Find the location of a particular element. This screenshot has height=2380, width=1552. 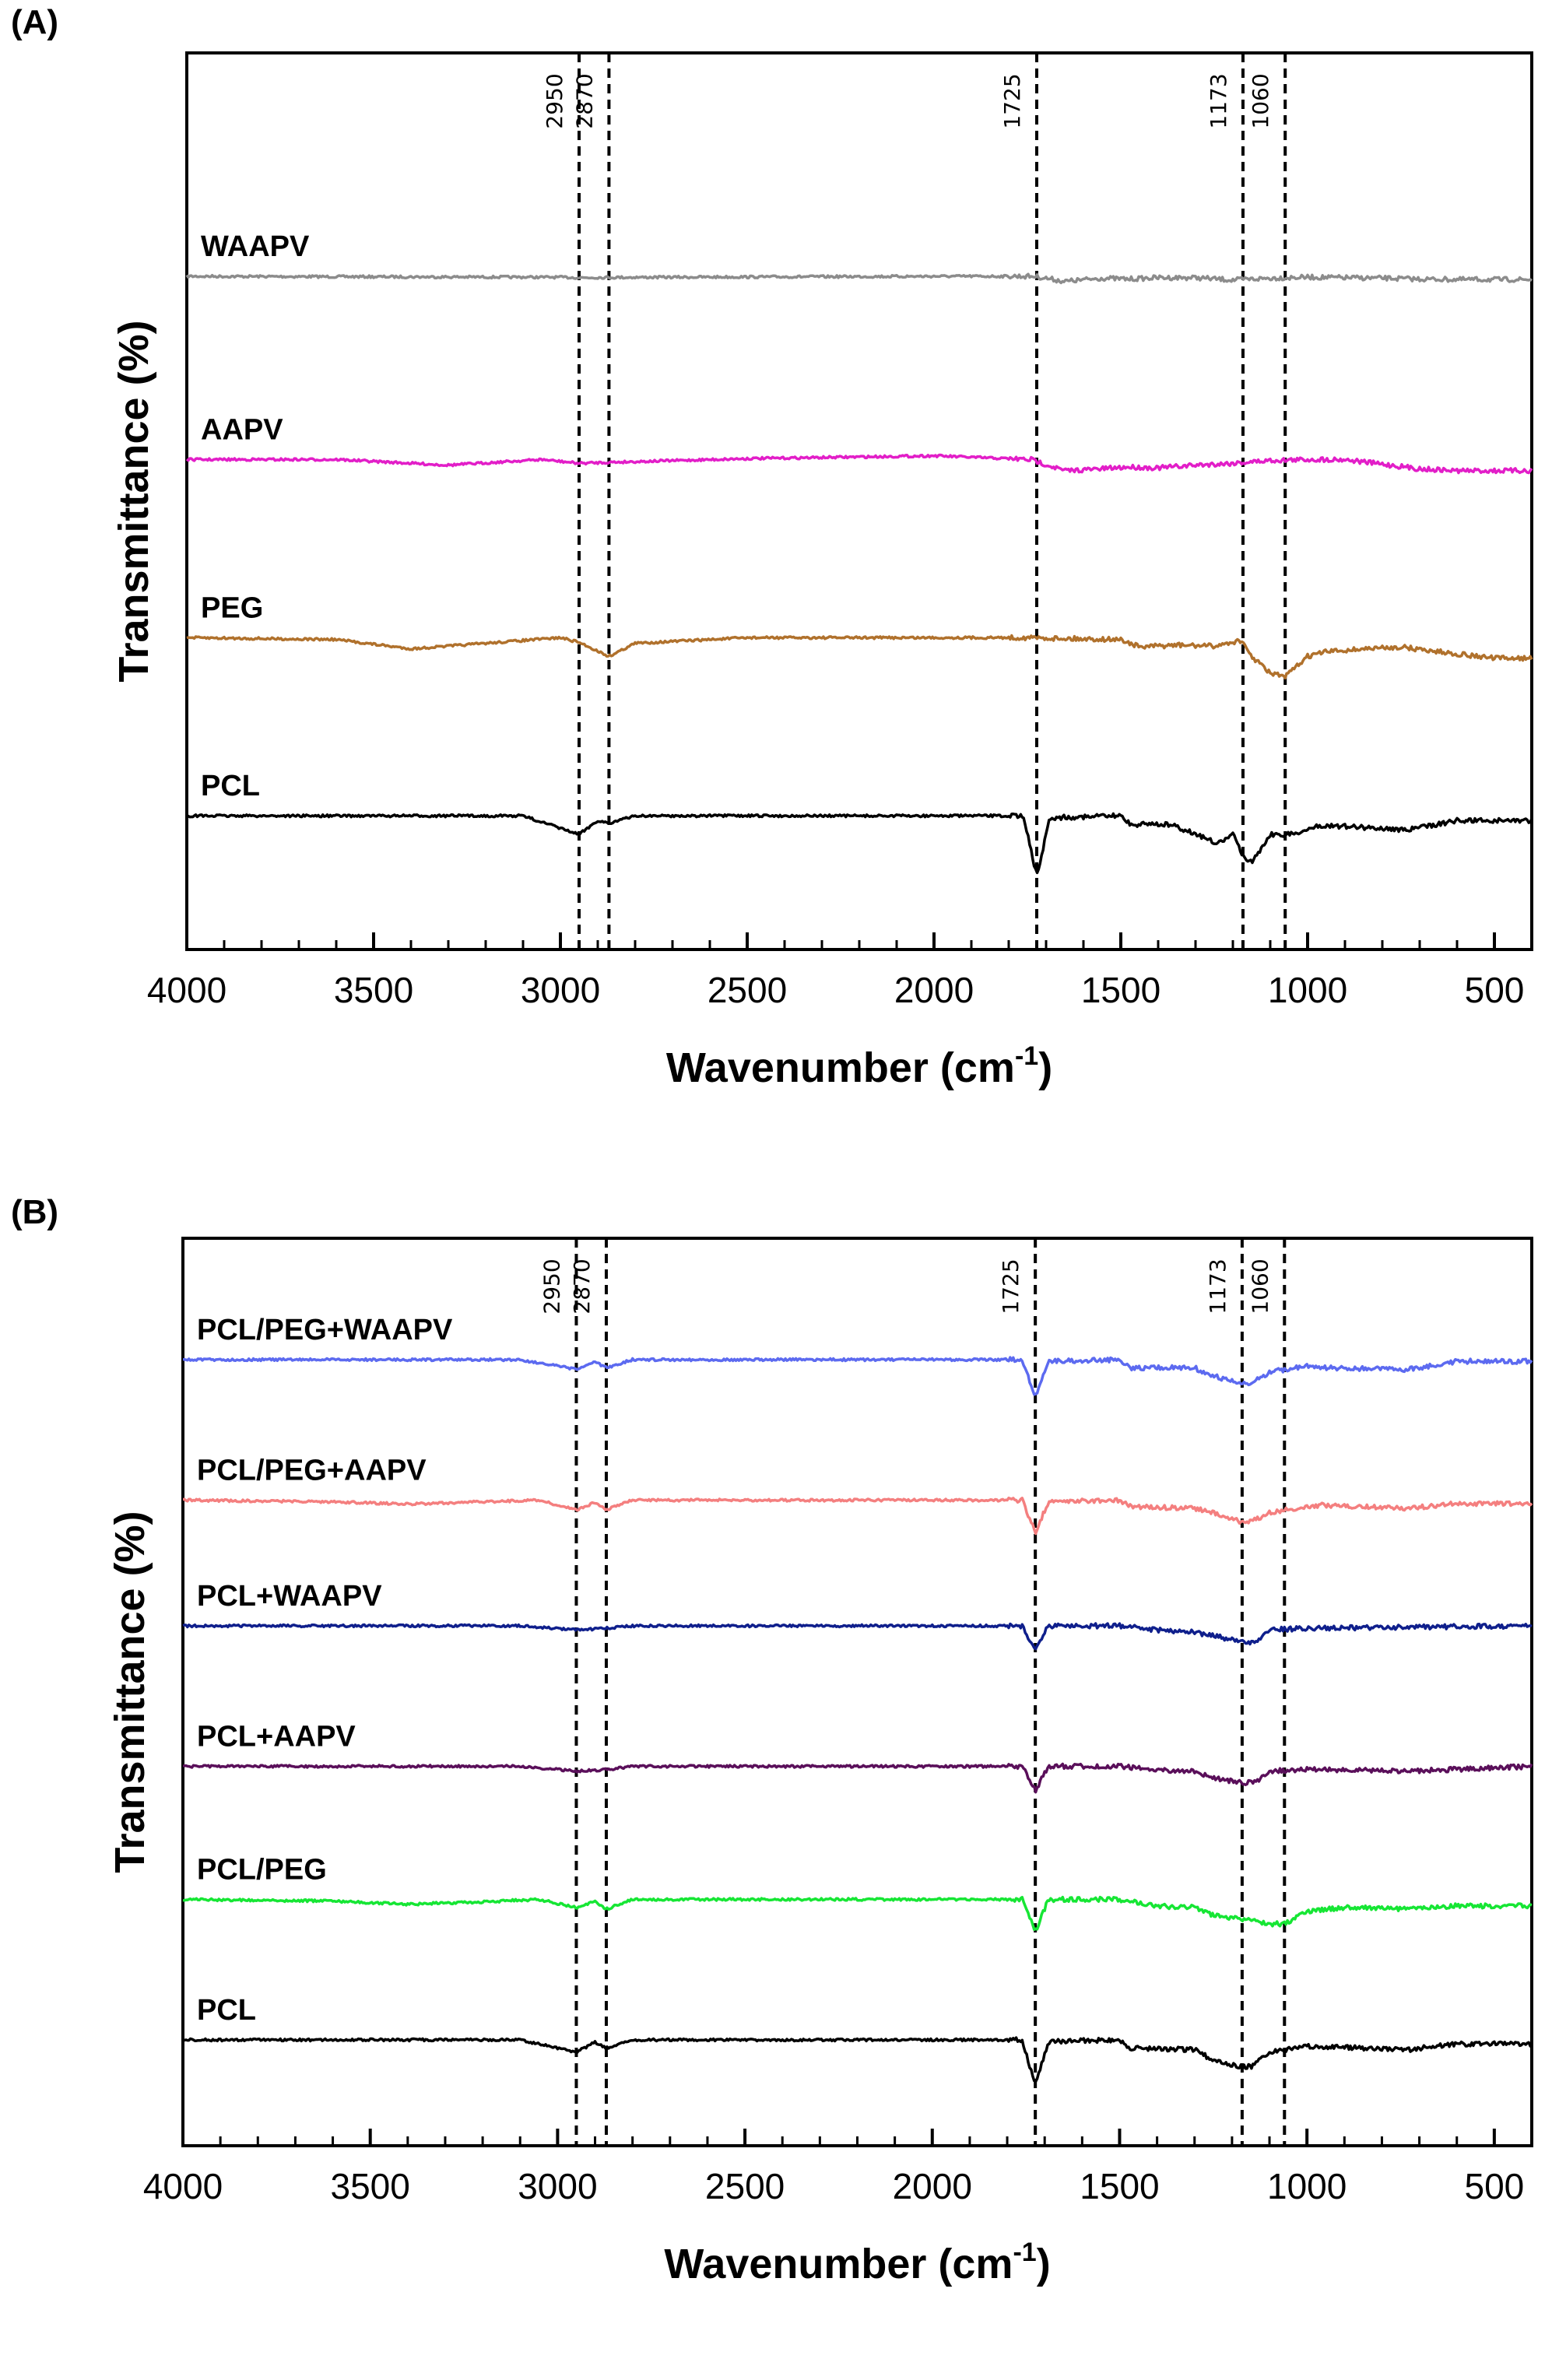

series-label-waapv: WAAPV is located at coordinates (256, 247).